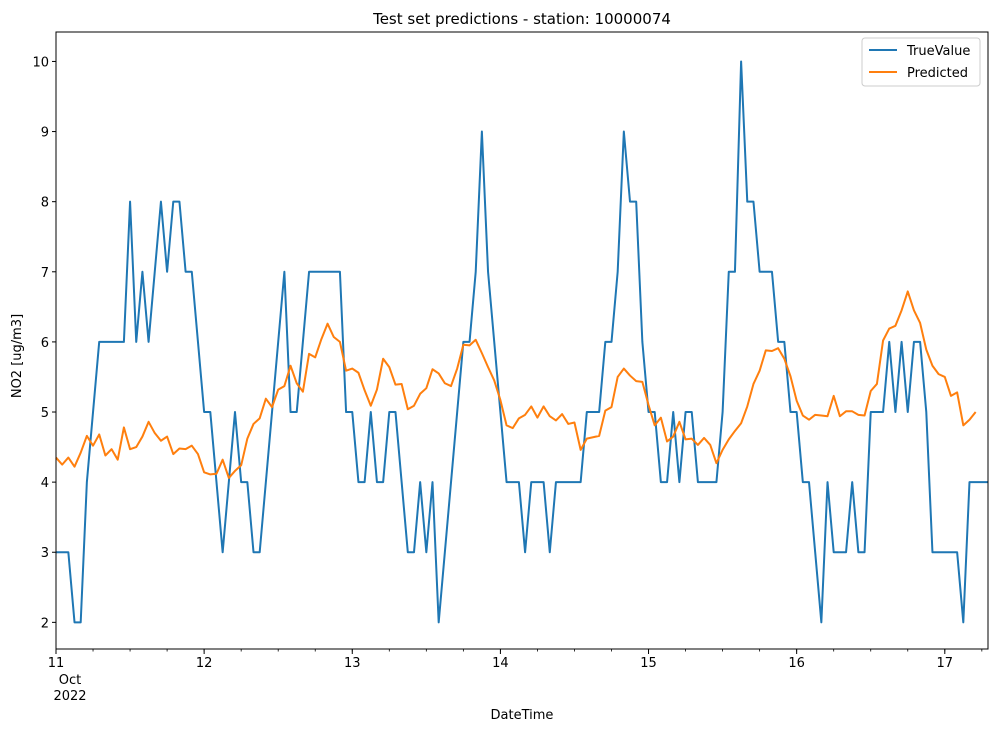 This screenshot has height=731, width=996. What do you see at coordinates (45, 133) in the screenshot?
I see `y-tick-label: 9` at bounding box center [45, 133].